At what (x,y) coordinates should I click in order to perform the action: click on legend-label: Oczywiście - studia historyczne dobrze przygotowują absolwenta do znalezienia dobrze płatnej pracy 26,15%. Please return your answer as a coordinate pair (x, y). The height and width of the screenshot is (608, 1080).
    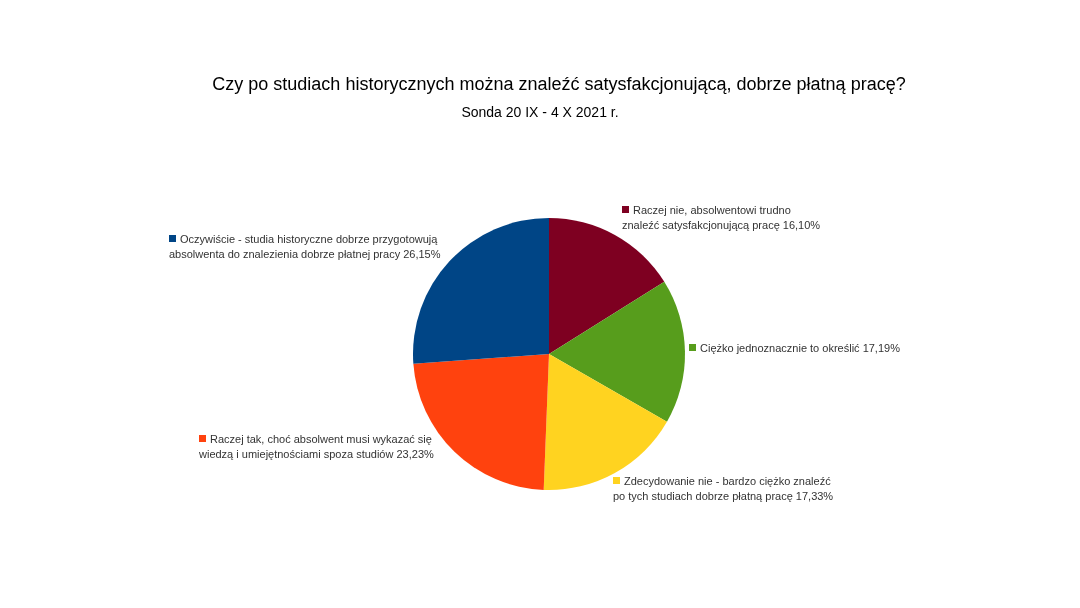
    Looking at the image, I should click on (305, 246).